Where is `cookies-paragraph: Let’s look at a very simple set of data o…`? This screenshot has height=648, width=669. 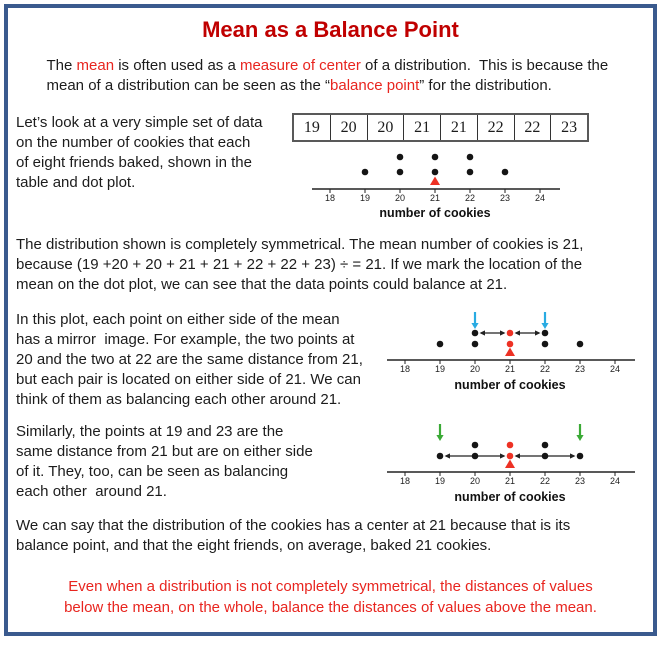 cookies-paragraph: Let’s look at a very simple set of data o… is located at coordinates (153, 153).